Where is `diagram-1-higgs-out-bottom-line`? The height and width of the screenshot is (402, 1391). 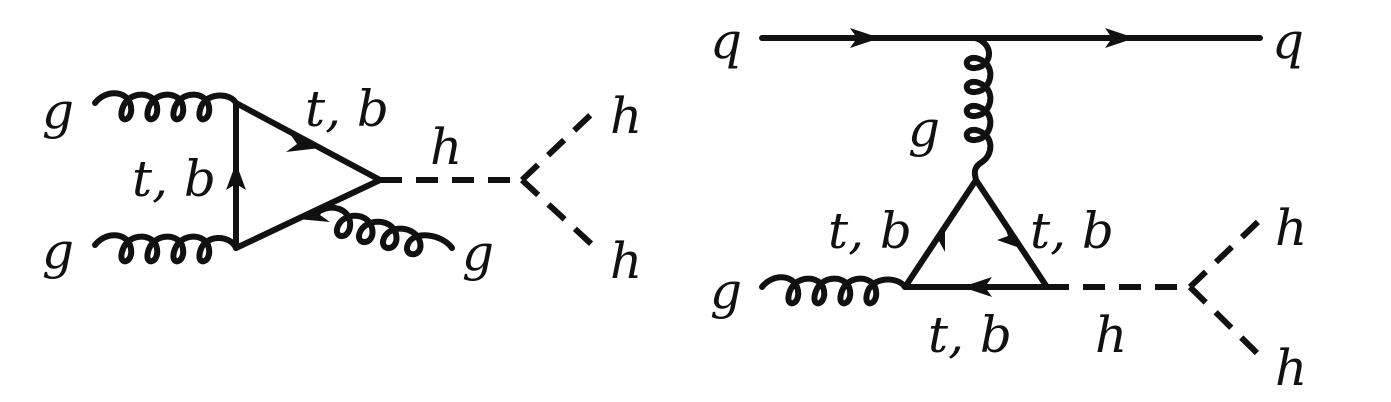
diagram-1-higgs-out-bottom-line is located at coordinates (561, 216).